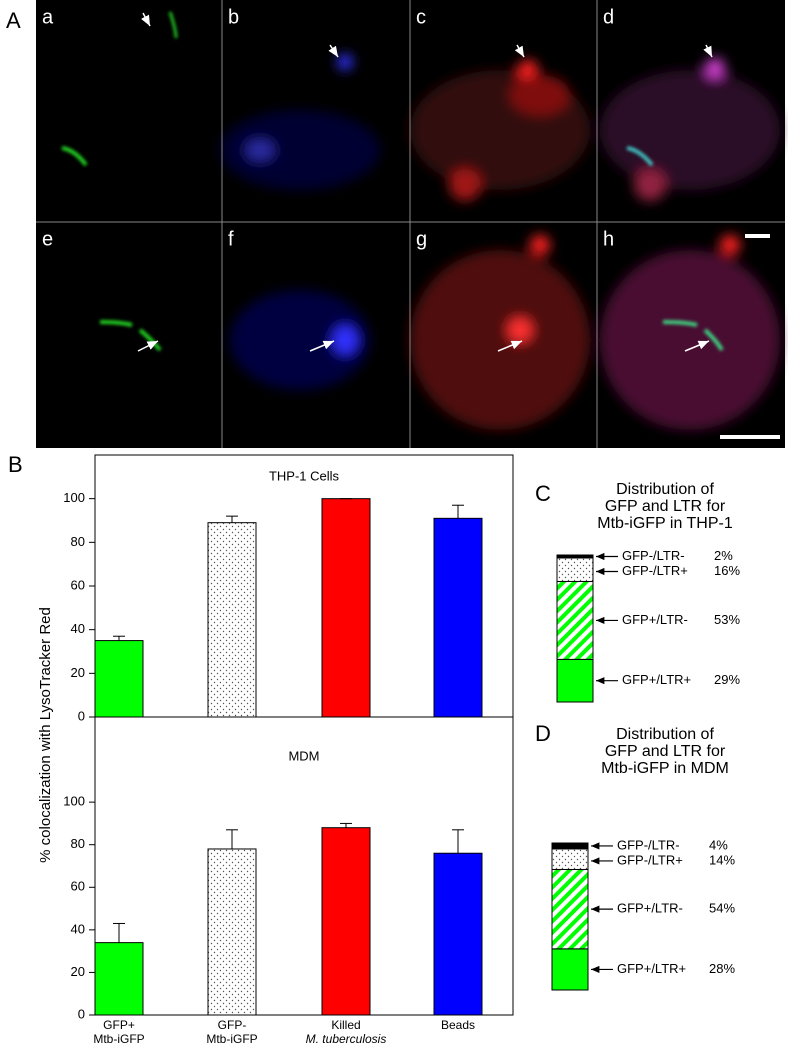 The height and width of the screenshot is (1050, 788). Describe the element at coordinates (722, 859) in the screenshot. I see `data-label: 14%` at that location.